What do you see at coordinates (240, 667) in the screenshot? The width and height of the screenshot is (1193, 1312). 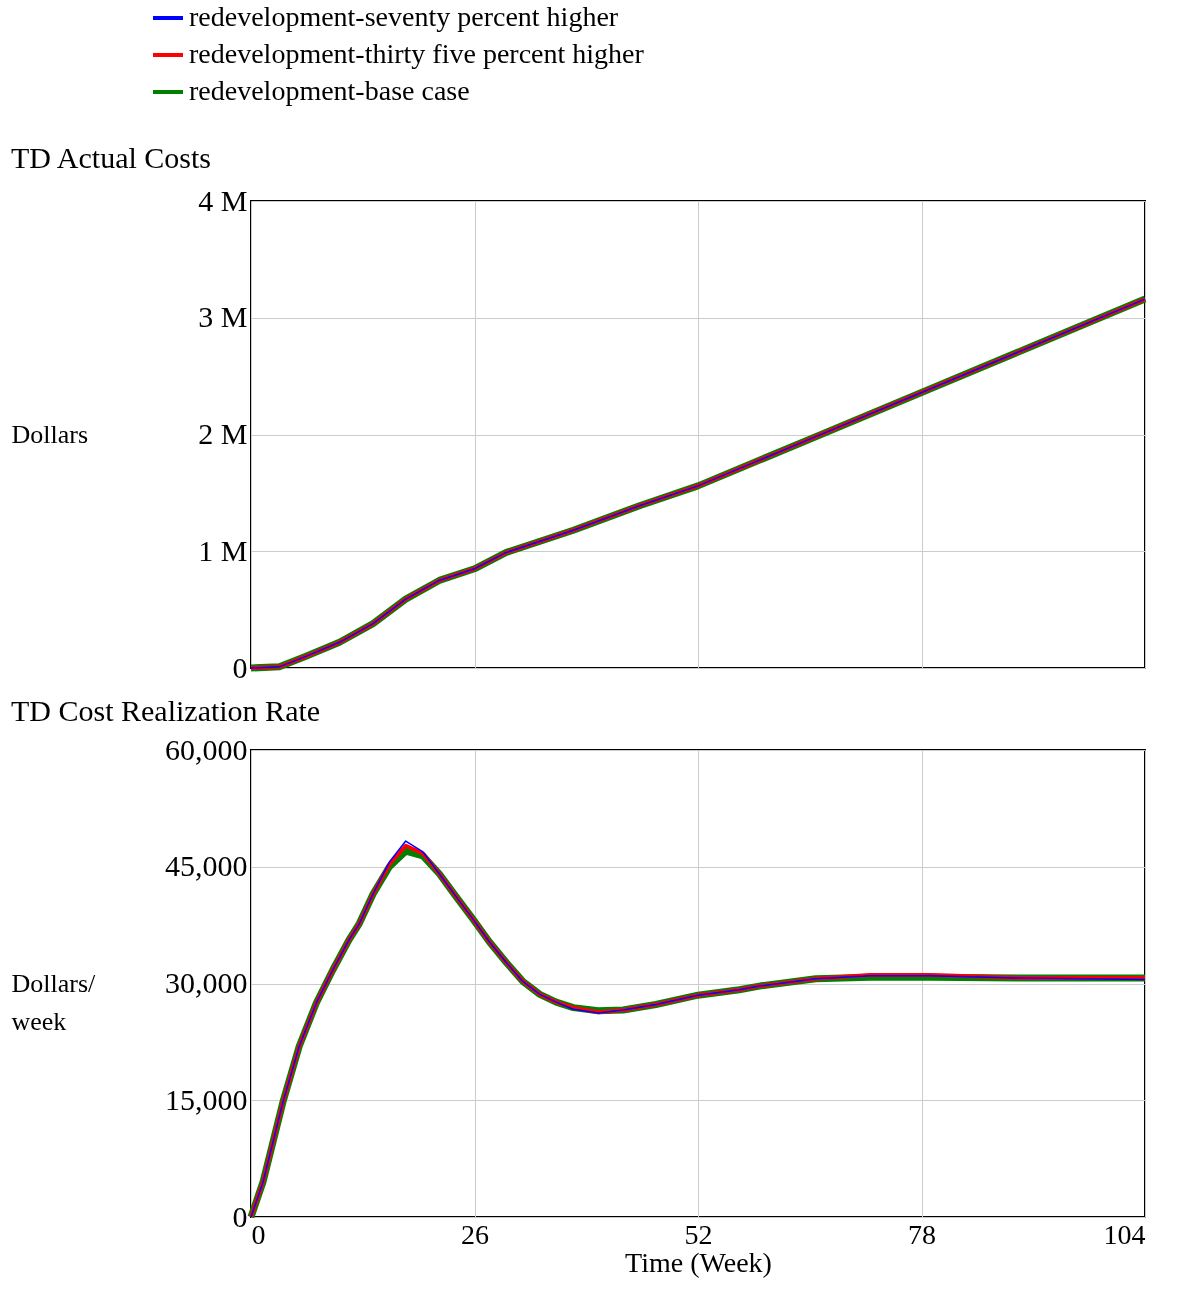 I see `y-tick-label: 0` at bounding box center [240, 667].